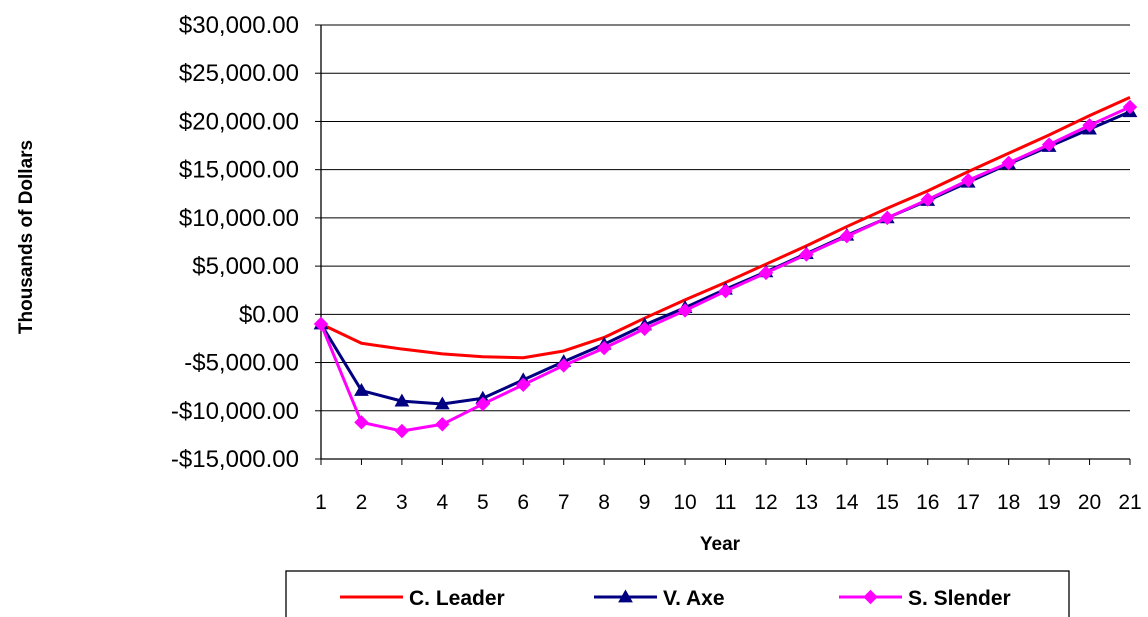 This screenshot has height=617, width=1148. I want to click on legend-item-c-leader: C. Leader, so click(422, 598).